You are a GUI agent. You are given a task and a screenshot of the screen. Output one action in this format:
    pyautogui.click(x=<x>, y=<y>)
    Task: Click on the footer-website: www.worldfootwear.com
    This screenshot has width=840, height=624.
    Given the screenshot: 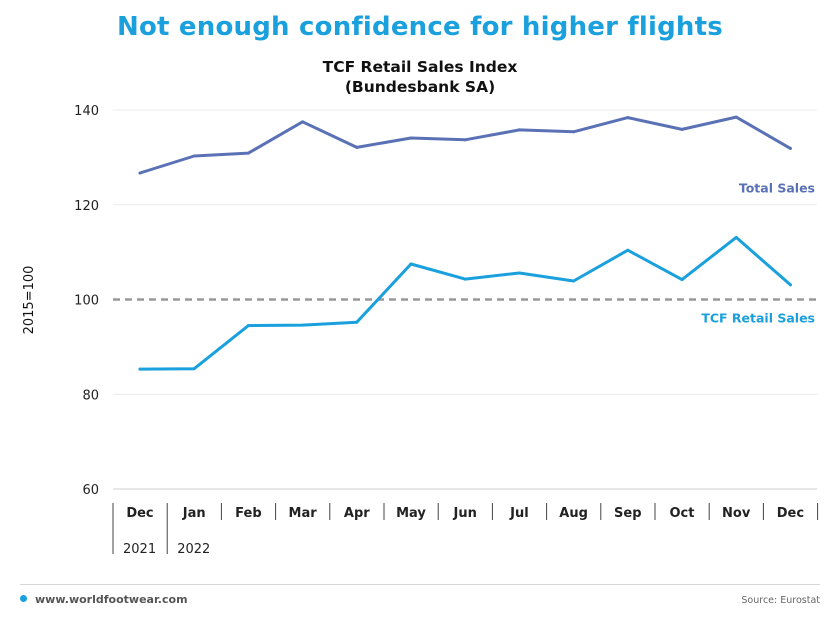 What is the action you would take?
    pyautogui.click(x=104, y=599)
    